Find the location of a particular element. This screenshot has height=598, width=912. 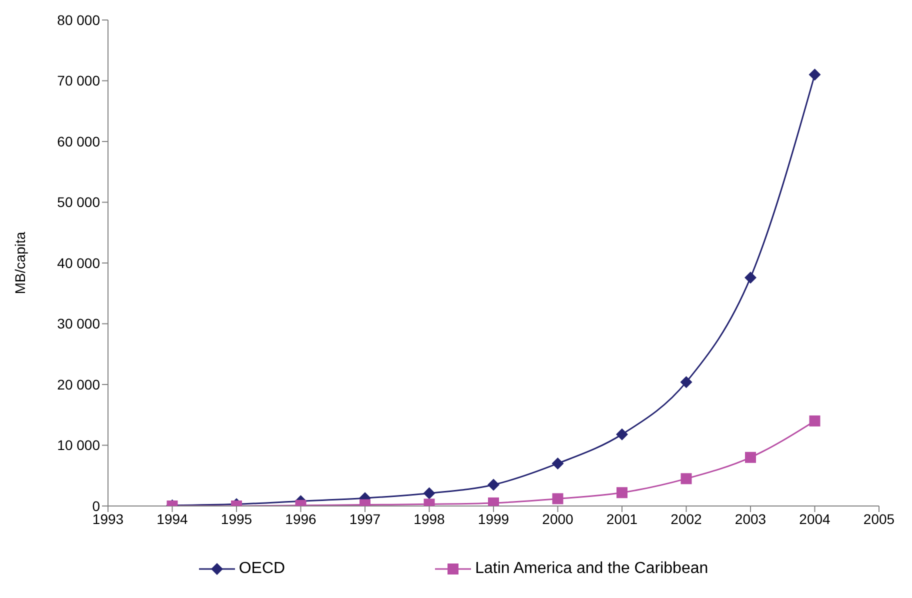

y-tick-label: 60 000 is located at coordinates (78, 141).